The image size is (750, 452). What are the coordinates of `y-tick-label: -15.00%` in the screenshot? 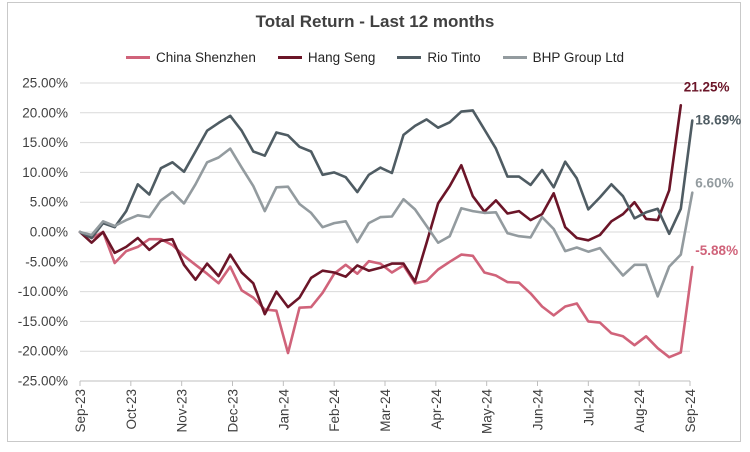 It's located at (43, 321).